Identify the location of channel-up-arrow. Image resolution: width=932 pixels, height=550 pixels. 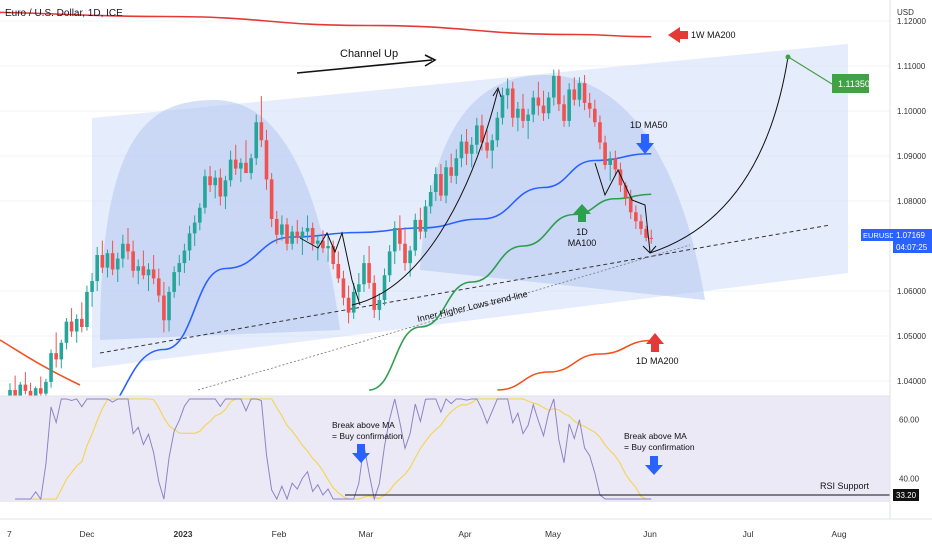
(364, 66).